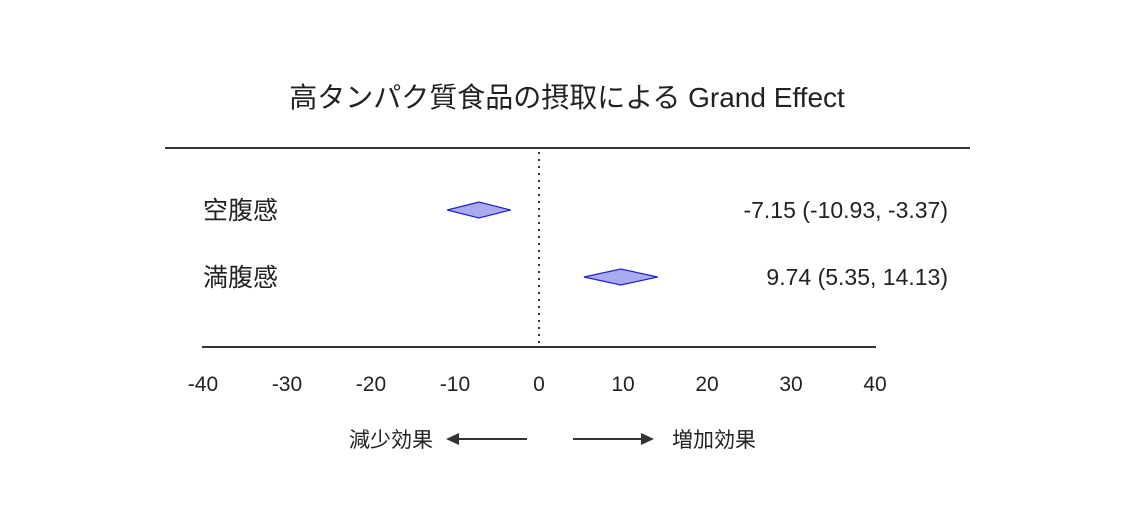  I want to click on direction-right-label: 増加効果, so click(714, 440).